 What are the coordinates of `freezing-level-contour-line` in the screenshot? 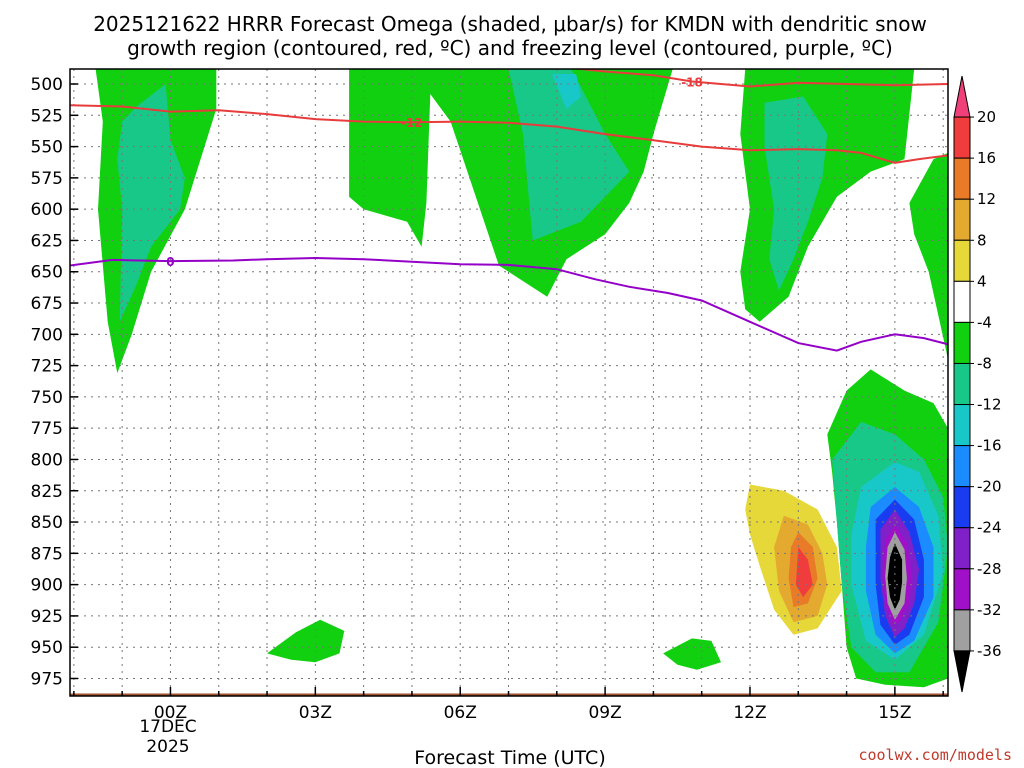 It's located at (509, 304).